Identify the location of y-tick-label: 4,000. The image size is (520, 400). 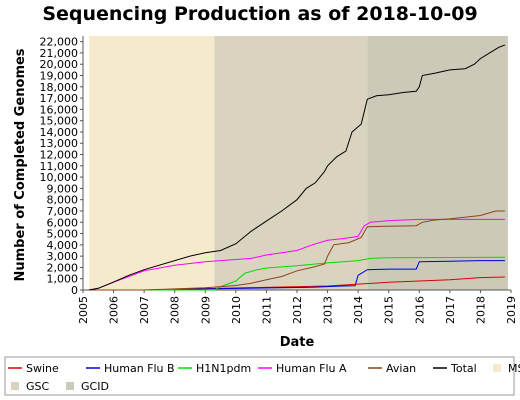
(63, 245).